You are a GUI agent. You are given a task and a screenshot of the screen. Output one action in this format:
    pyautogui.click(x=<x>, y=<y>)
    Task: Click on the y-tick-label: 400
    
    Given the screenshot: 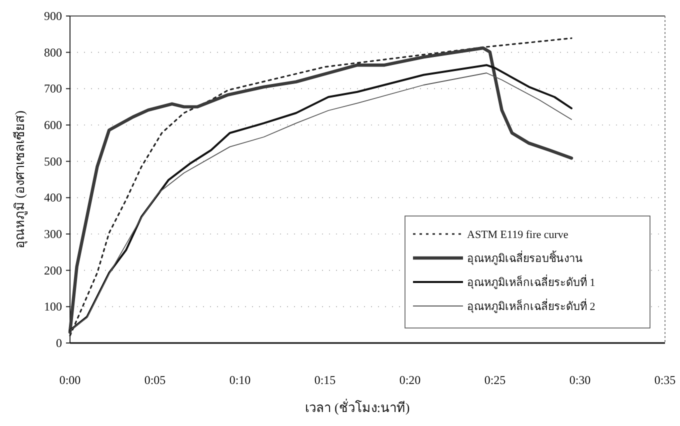 What is the action you would take?
    pyautogui.click(x=53, y=197)
    